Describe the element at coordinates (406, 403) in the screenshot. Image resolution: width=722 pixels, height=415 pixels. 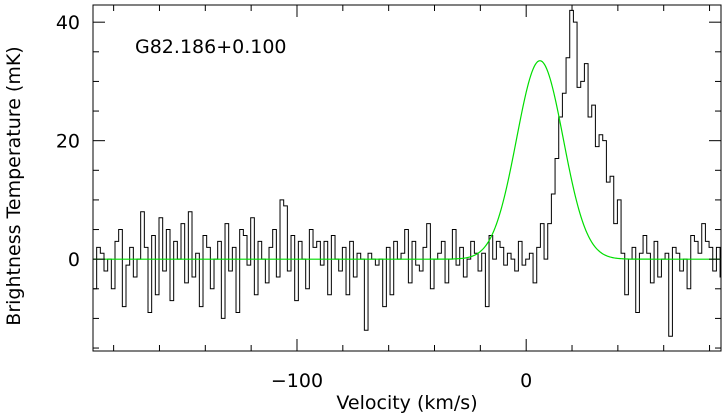
I see `x-axis-title: Velocity (km/s)` at that location.